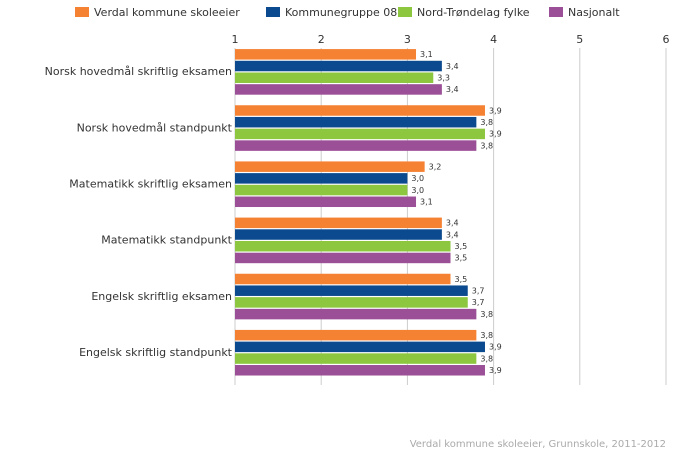  Describe the element at coordinates (435, 166) in the screenshot. I see `value-label: 3,2` at that location.